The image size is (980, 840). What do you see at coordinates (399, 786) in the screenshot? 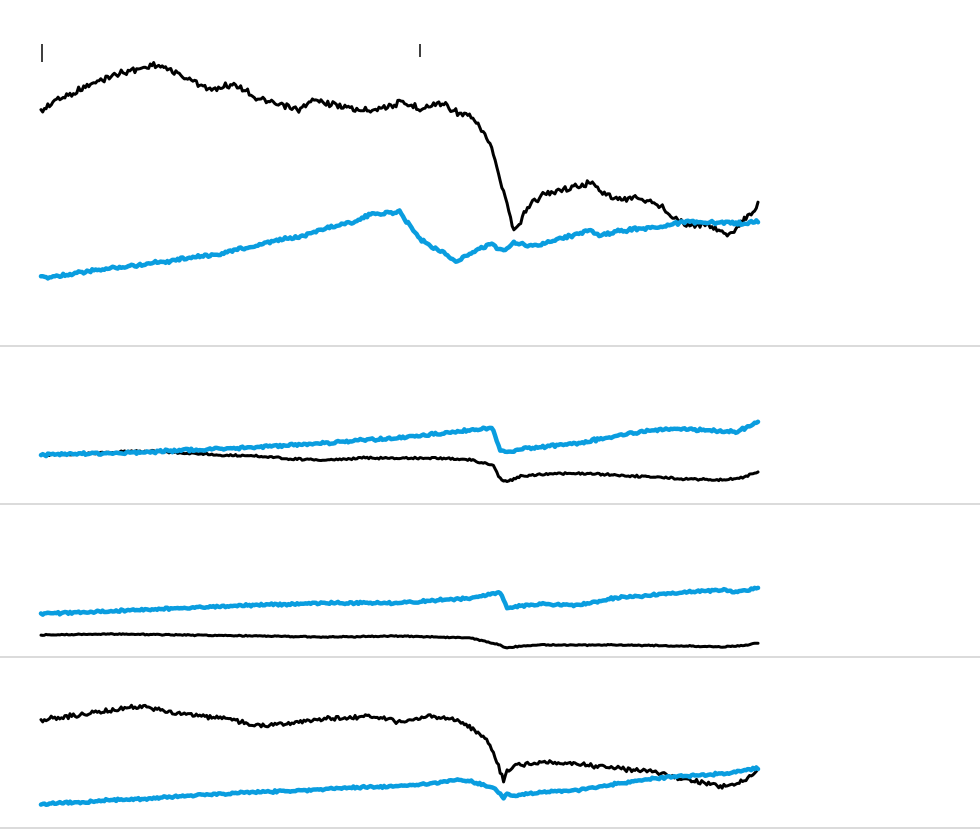
I see `panel-4-blue-series-line` at bounding box center [399, 786].